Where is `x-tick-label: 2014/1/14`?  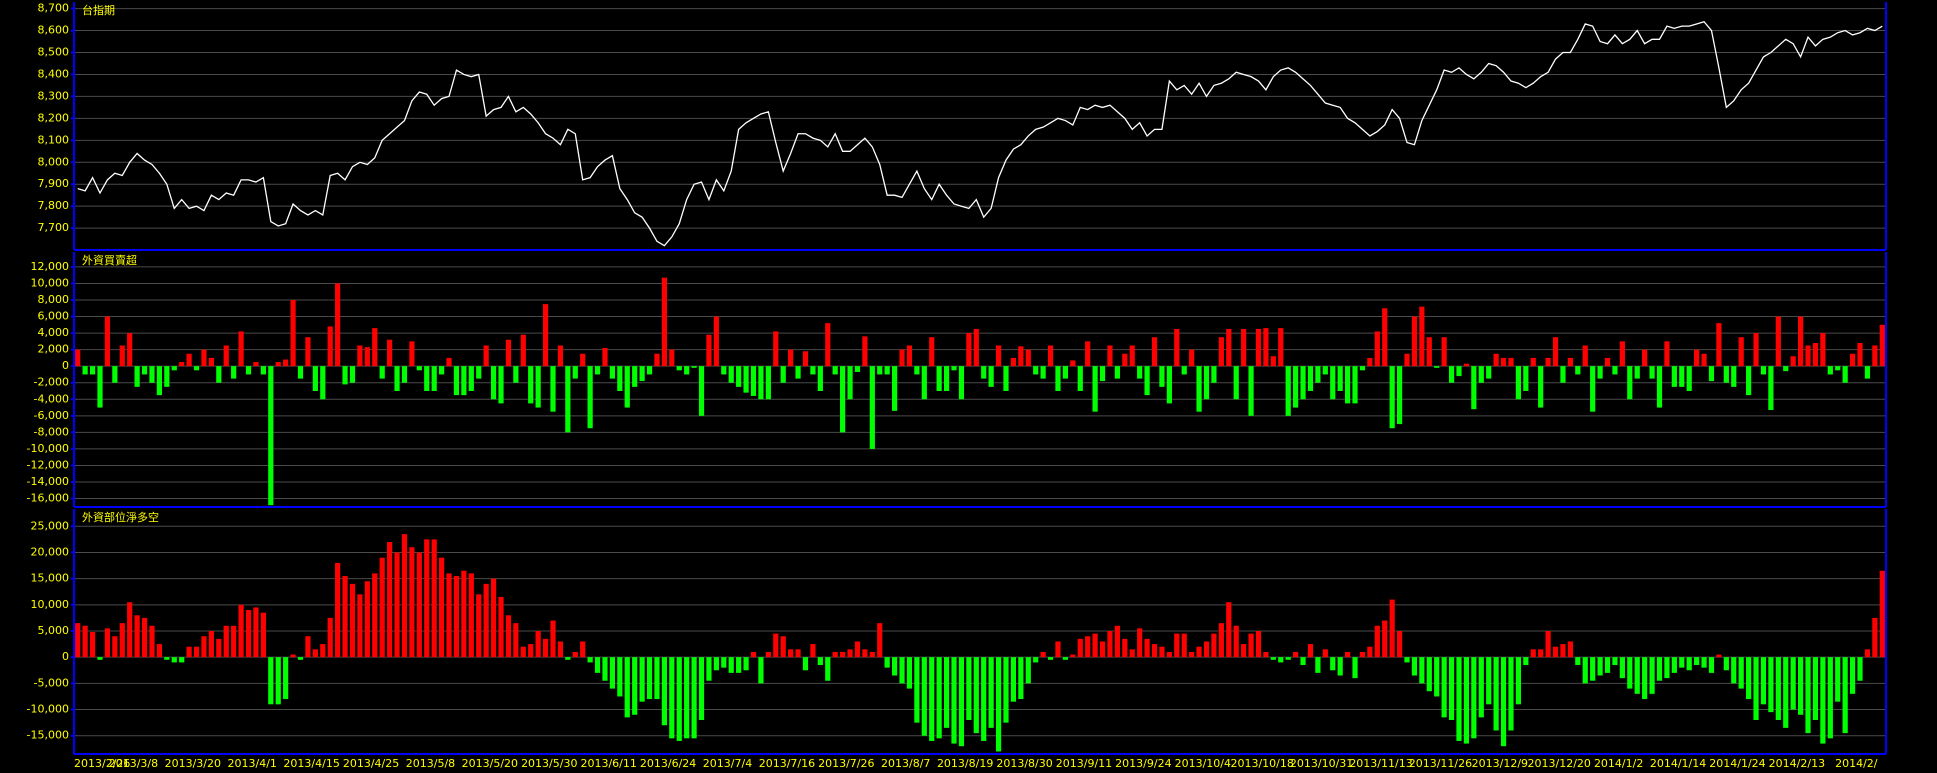 x-tick-label: 2014/1/14 is located at coordinates (1678, 763).